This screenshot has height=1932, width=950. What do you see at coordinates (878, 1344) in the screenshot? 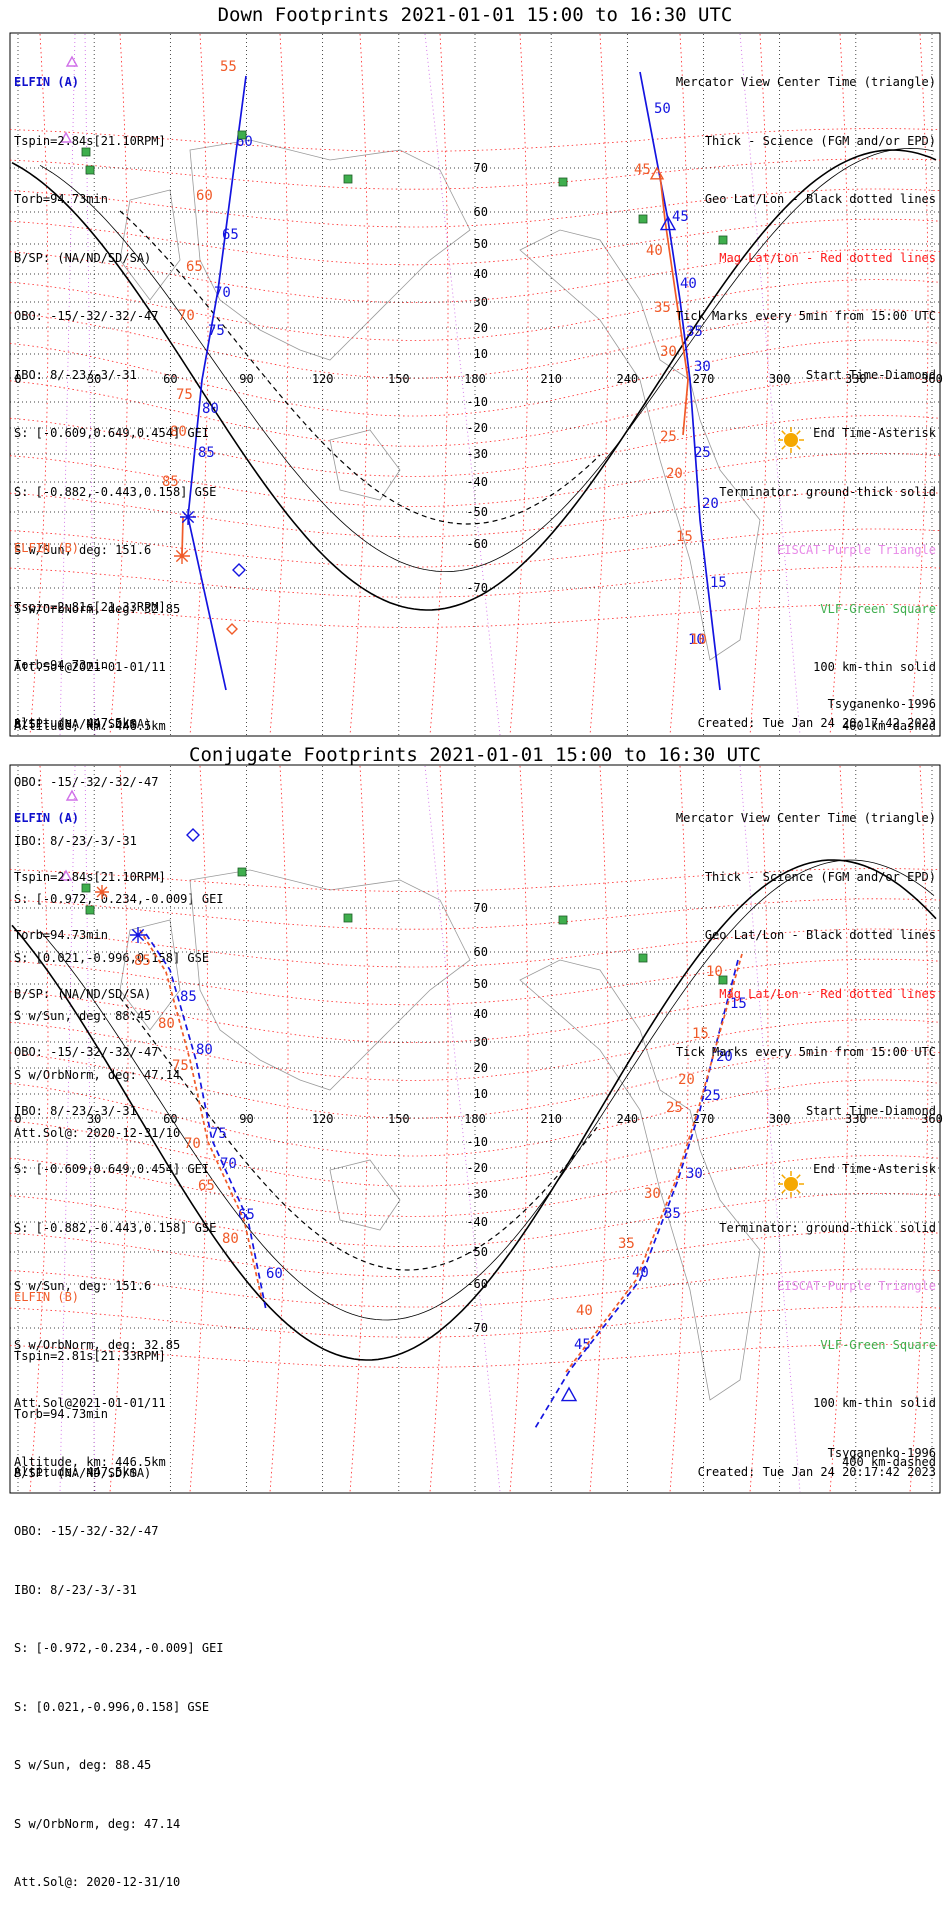
I see `legend-item: VLF-Green Square` at bounding box center [878, 1344].